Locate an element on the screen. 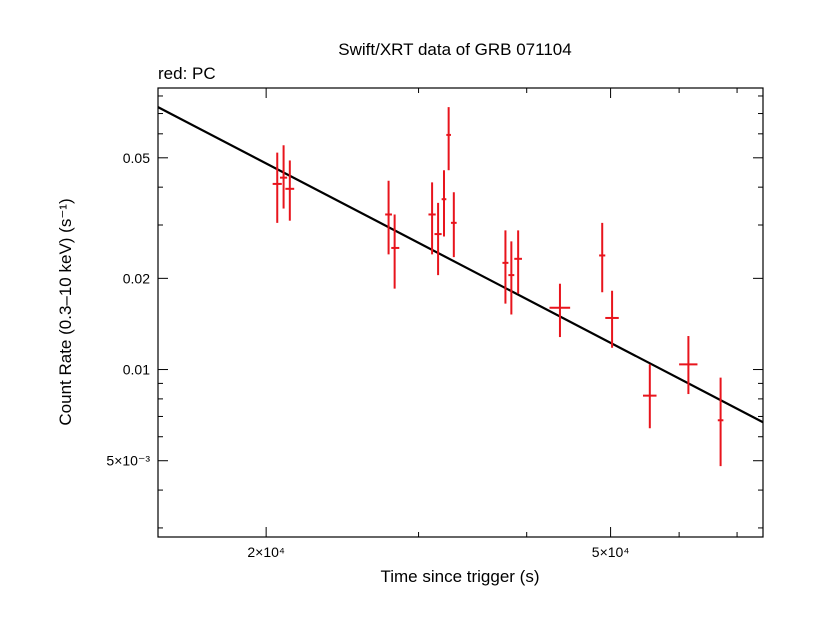 The image size is (820, 627). y-axis-label: Count Rate (0.3–10 keV) (s⁻¹) is located at coordinates (65, 311).